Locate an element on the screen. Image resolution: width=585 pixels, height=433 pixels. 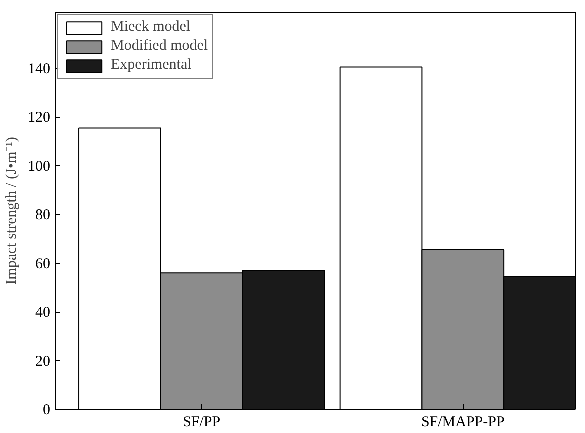
y-tick-label: 100 is located at coordinates (39, 166).